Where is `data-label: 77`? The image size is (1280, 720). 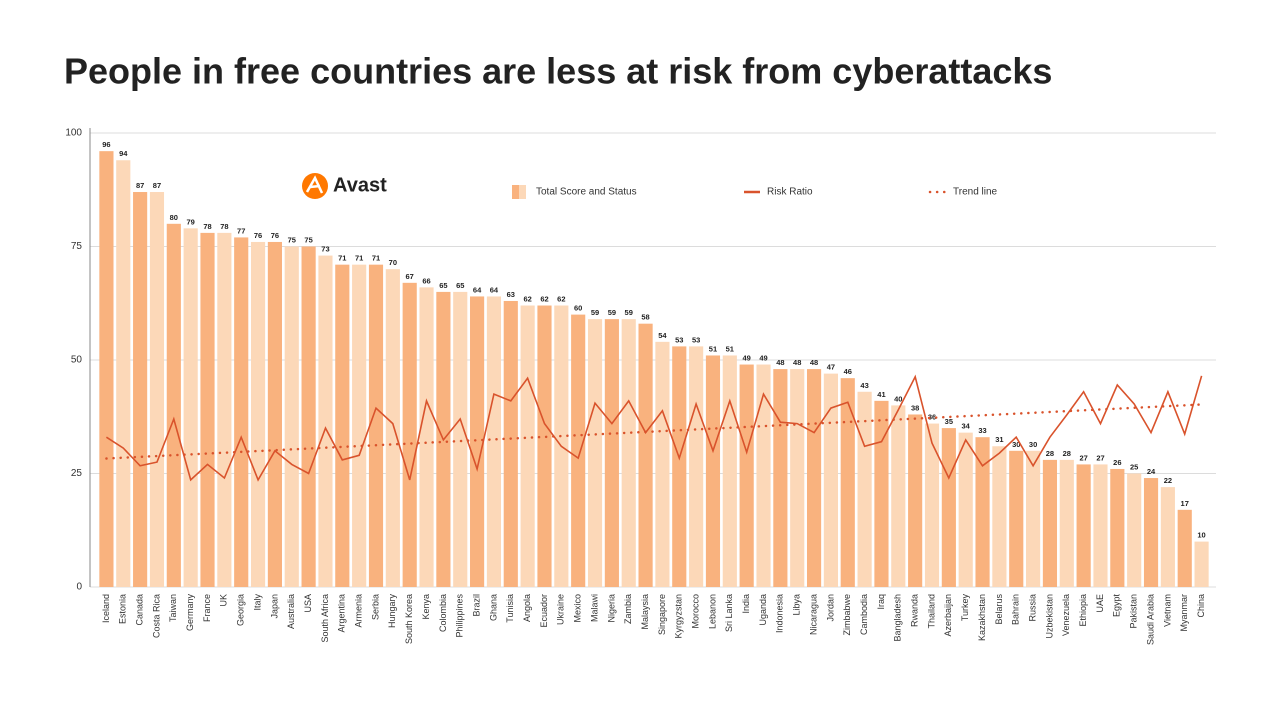 data-label: 77 is located at coordinates (241, 230).